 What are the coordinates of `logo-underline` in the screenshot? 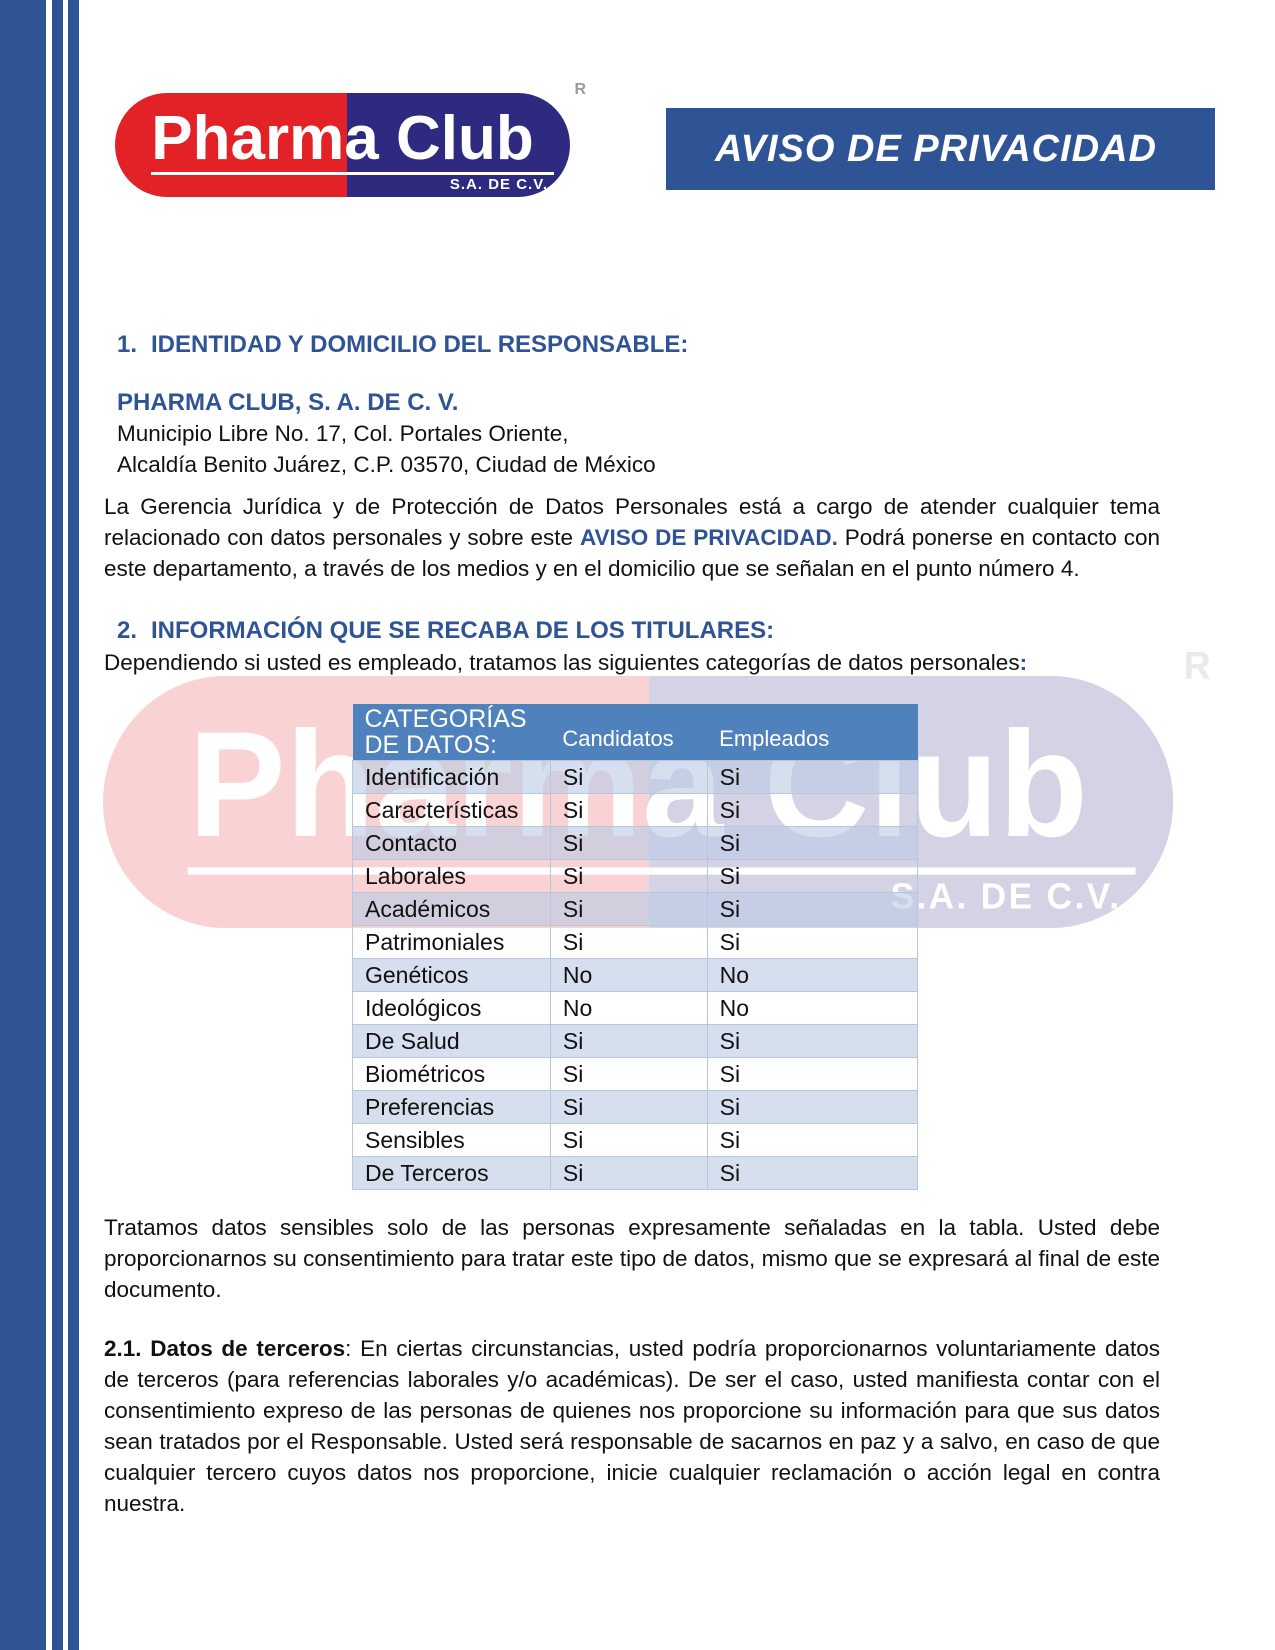 It's located at (352, 173).